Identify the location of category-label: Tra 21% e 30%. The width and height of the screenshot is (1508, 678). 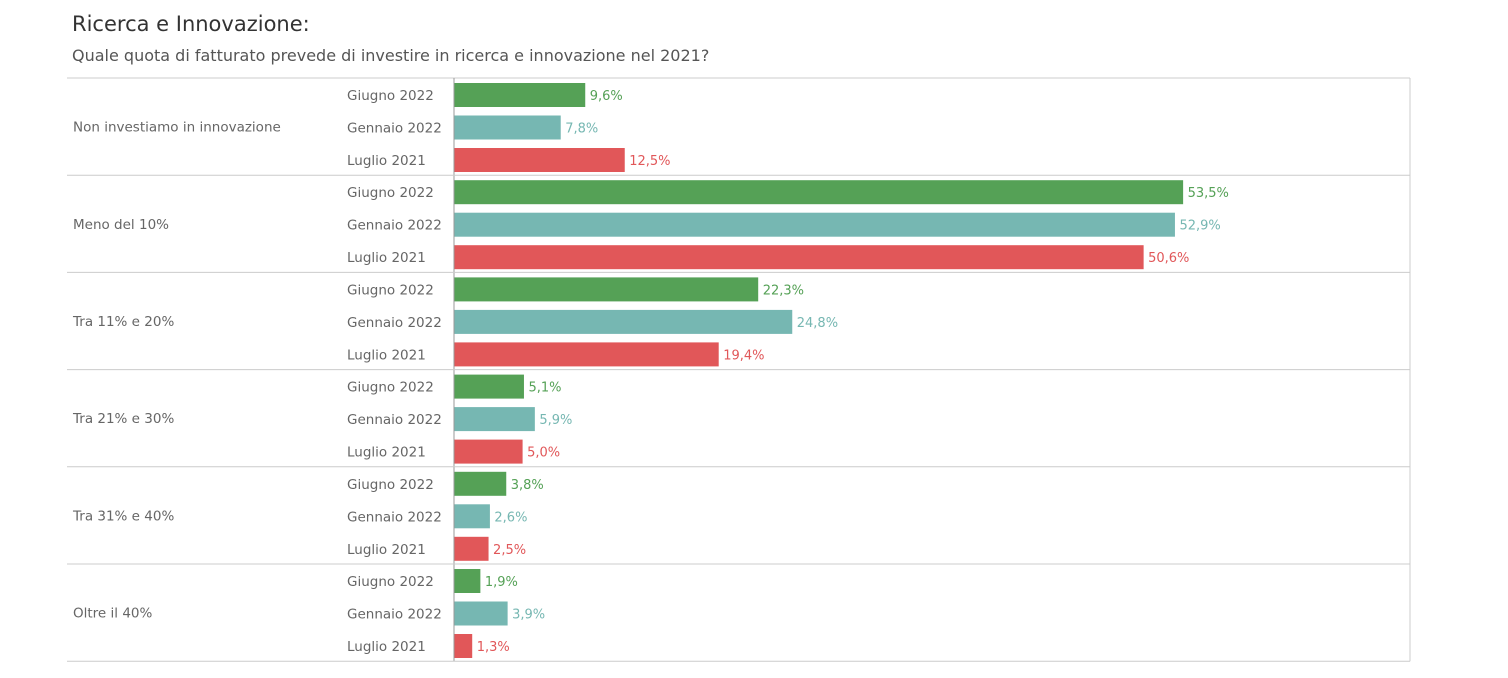
(123, 419).